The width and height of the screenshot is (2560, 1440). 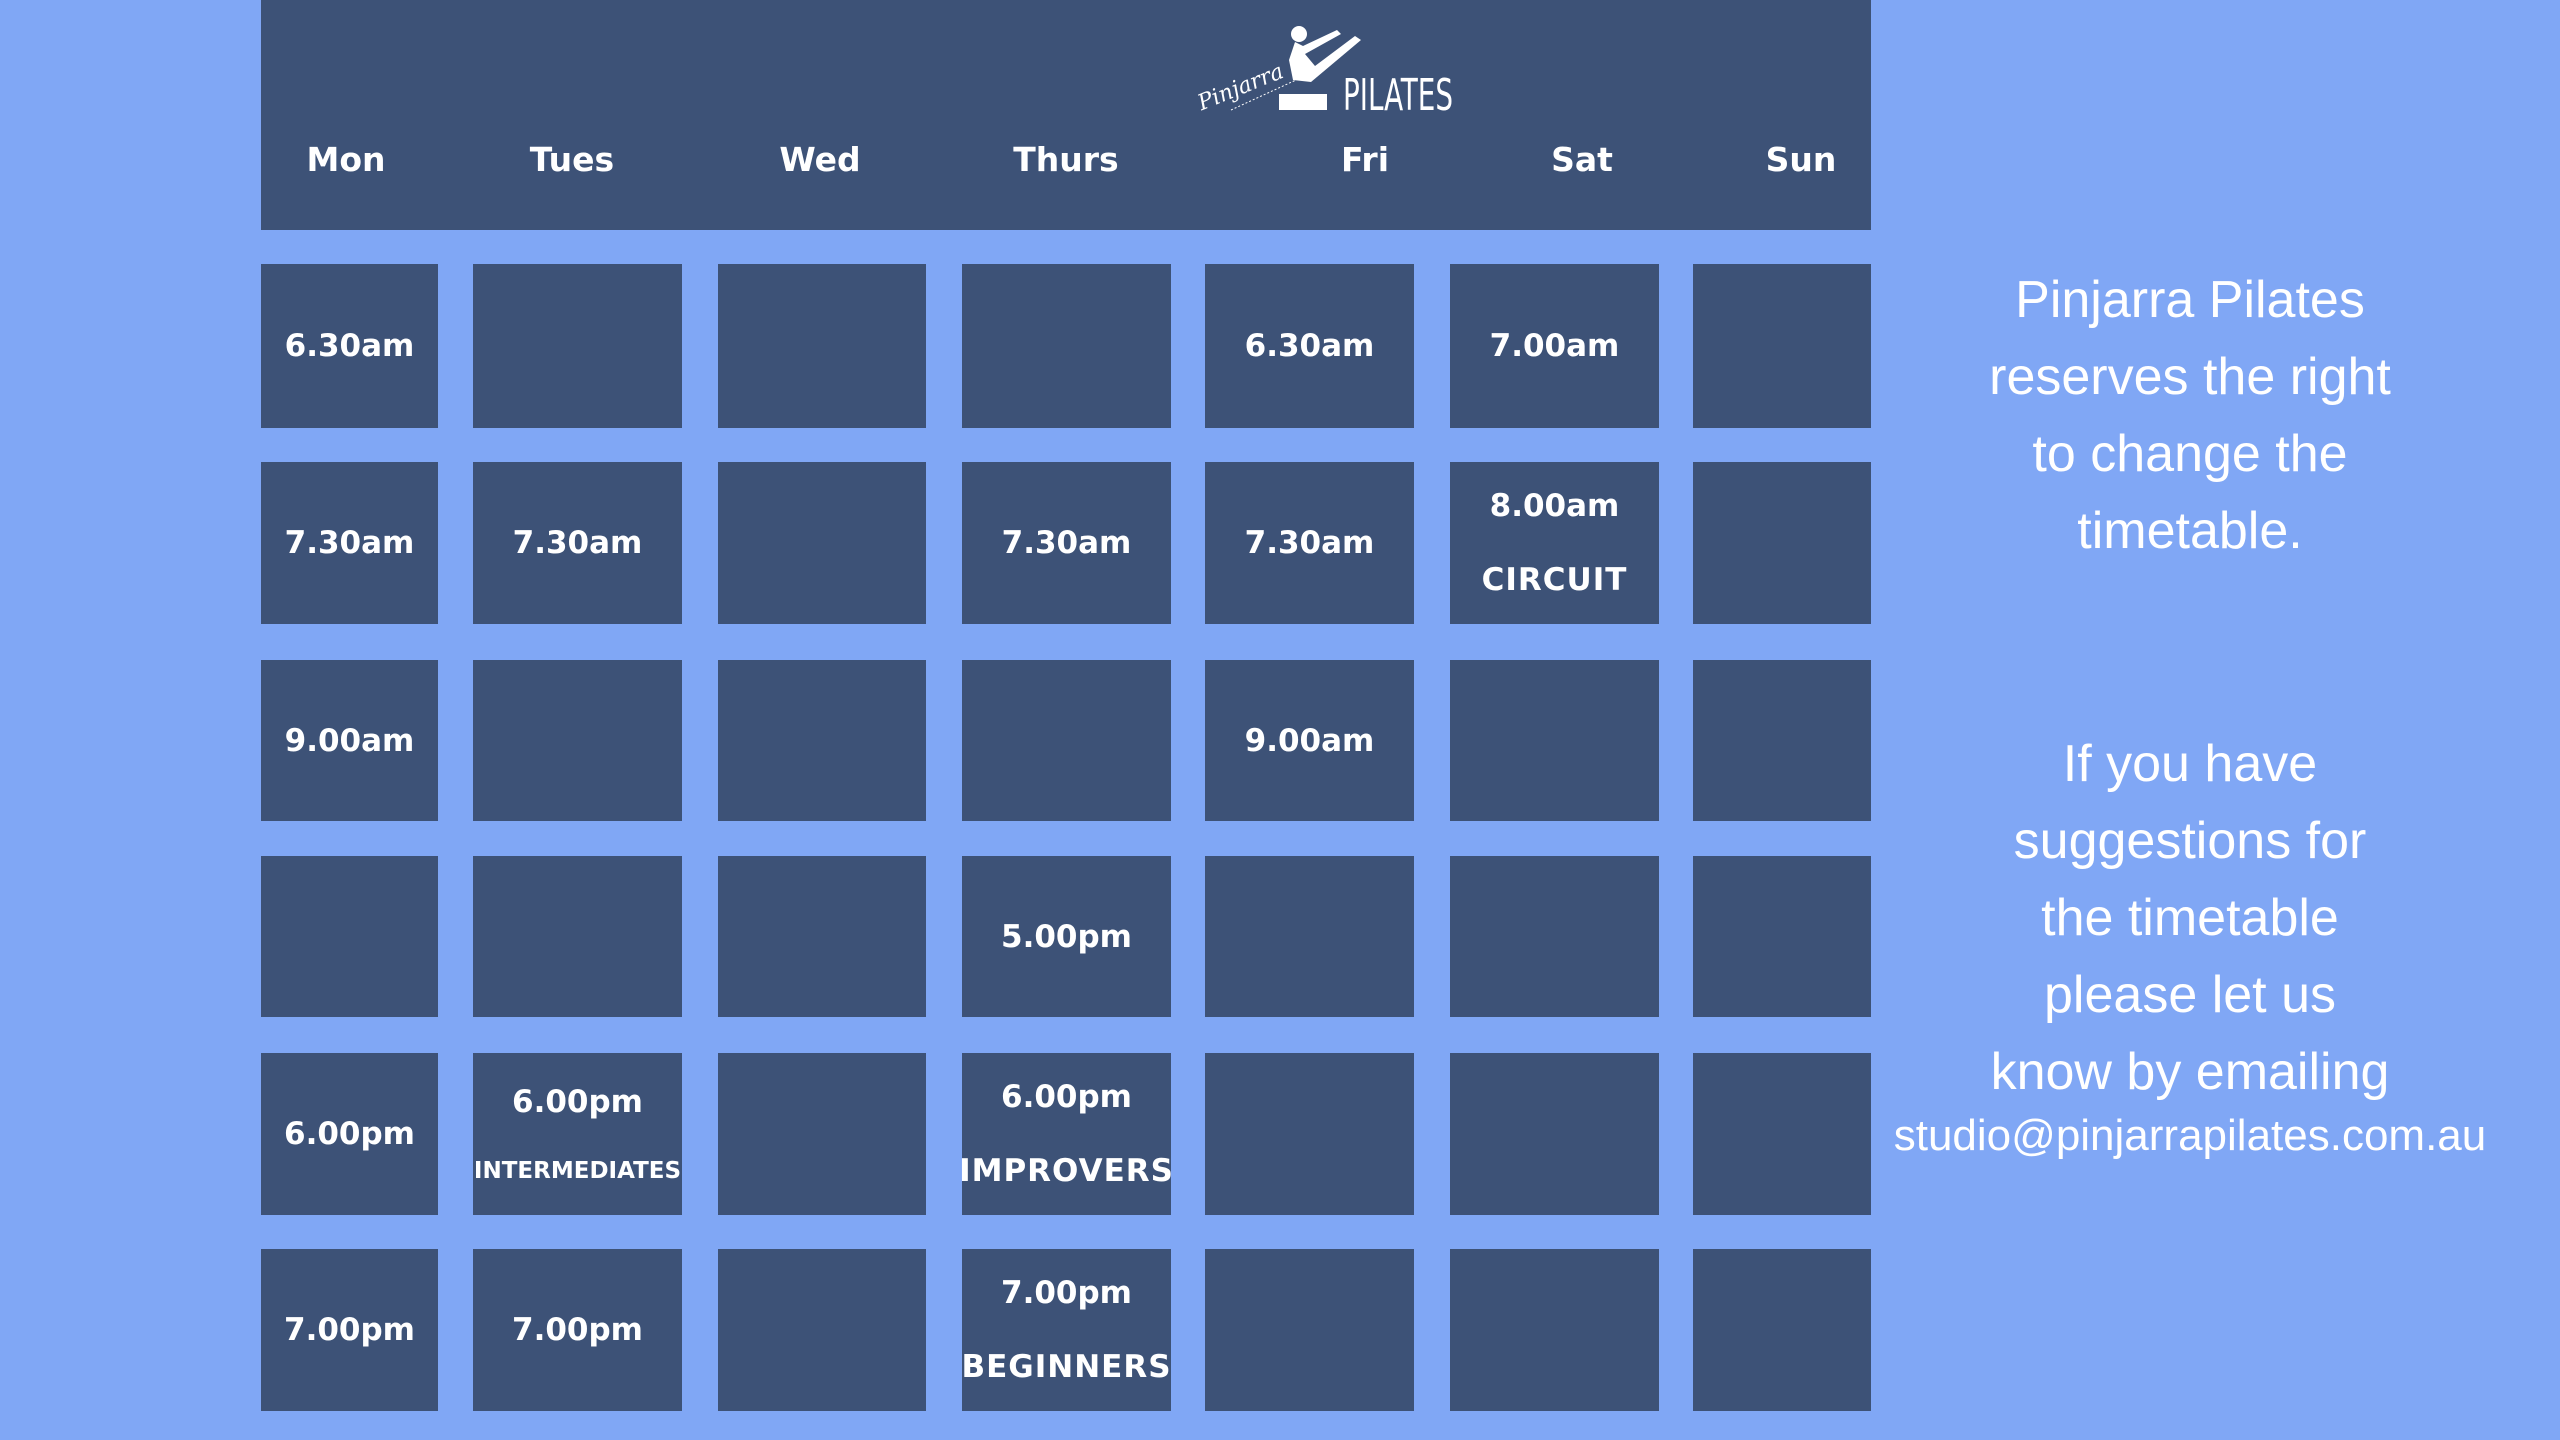 What do you see at coordinates (2190, 764) in the screenshot?
I see `notice-line: If you have` at bounding box center [2190, 764].